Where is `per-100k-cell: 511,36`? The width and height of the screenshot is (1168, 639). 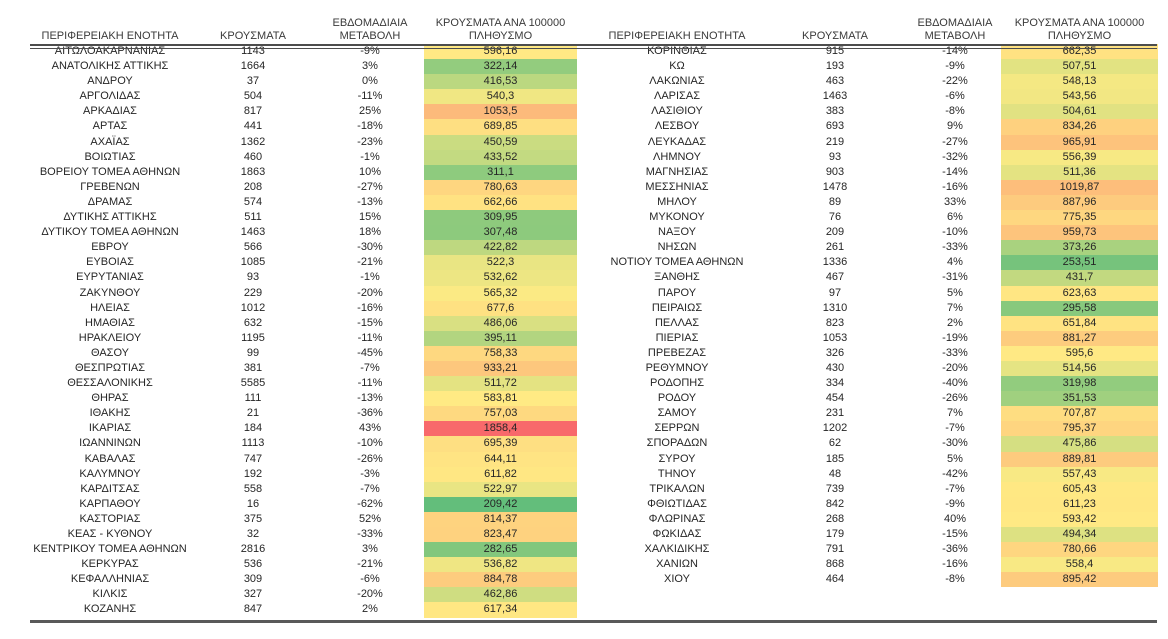 per-100k-cell: 511,36 is located at coordinates (1079, 172).